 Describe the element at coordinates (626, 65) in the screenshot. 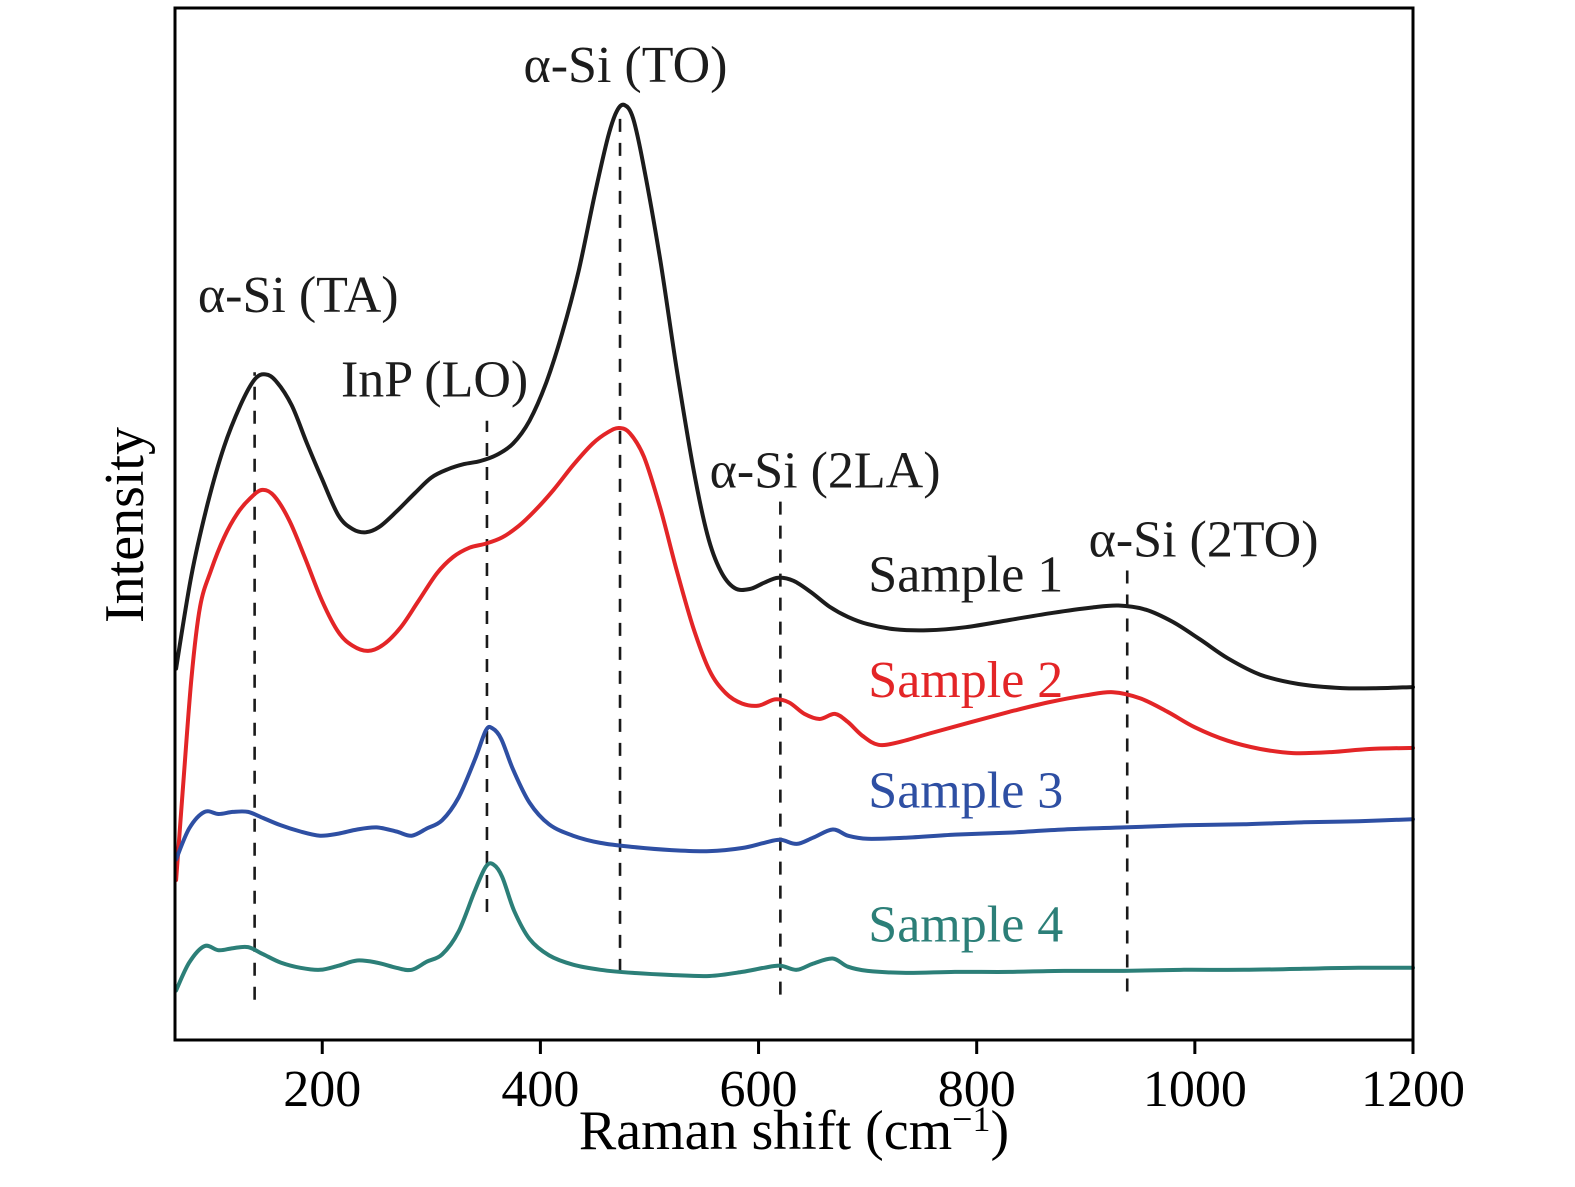

I see `annotation-peak-a-si-to: α-Si (TO)` at that location.